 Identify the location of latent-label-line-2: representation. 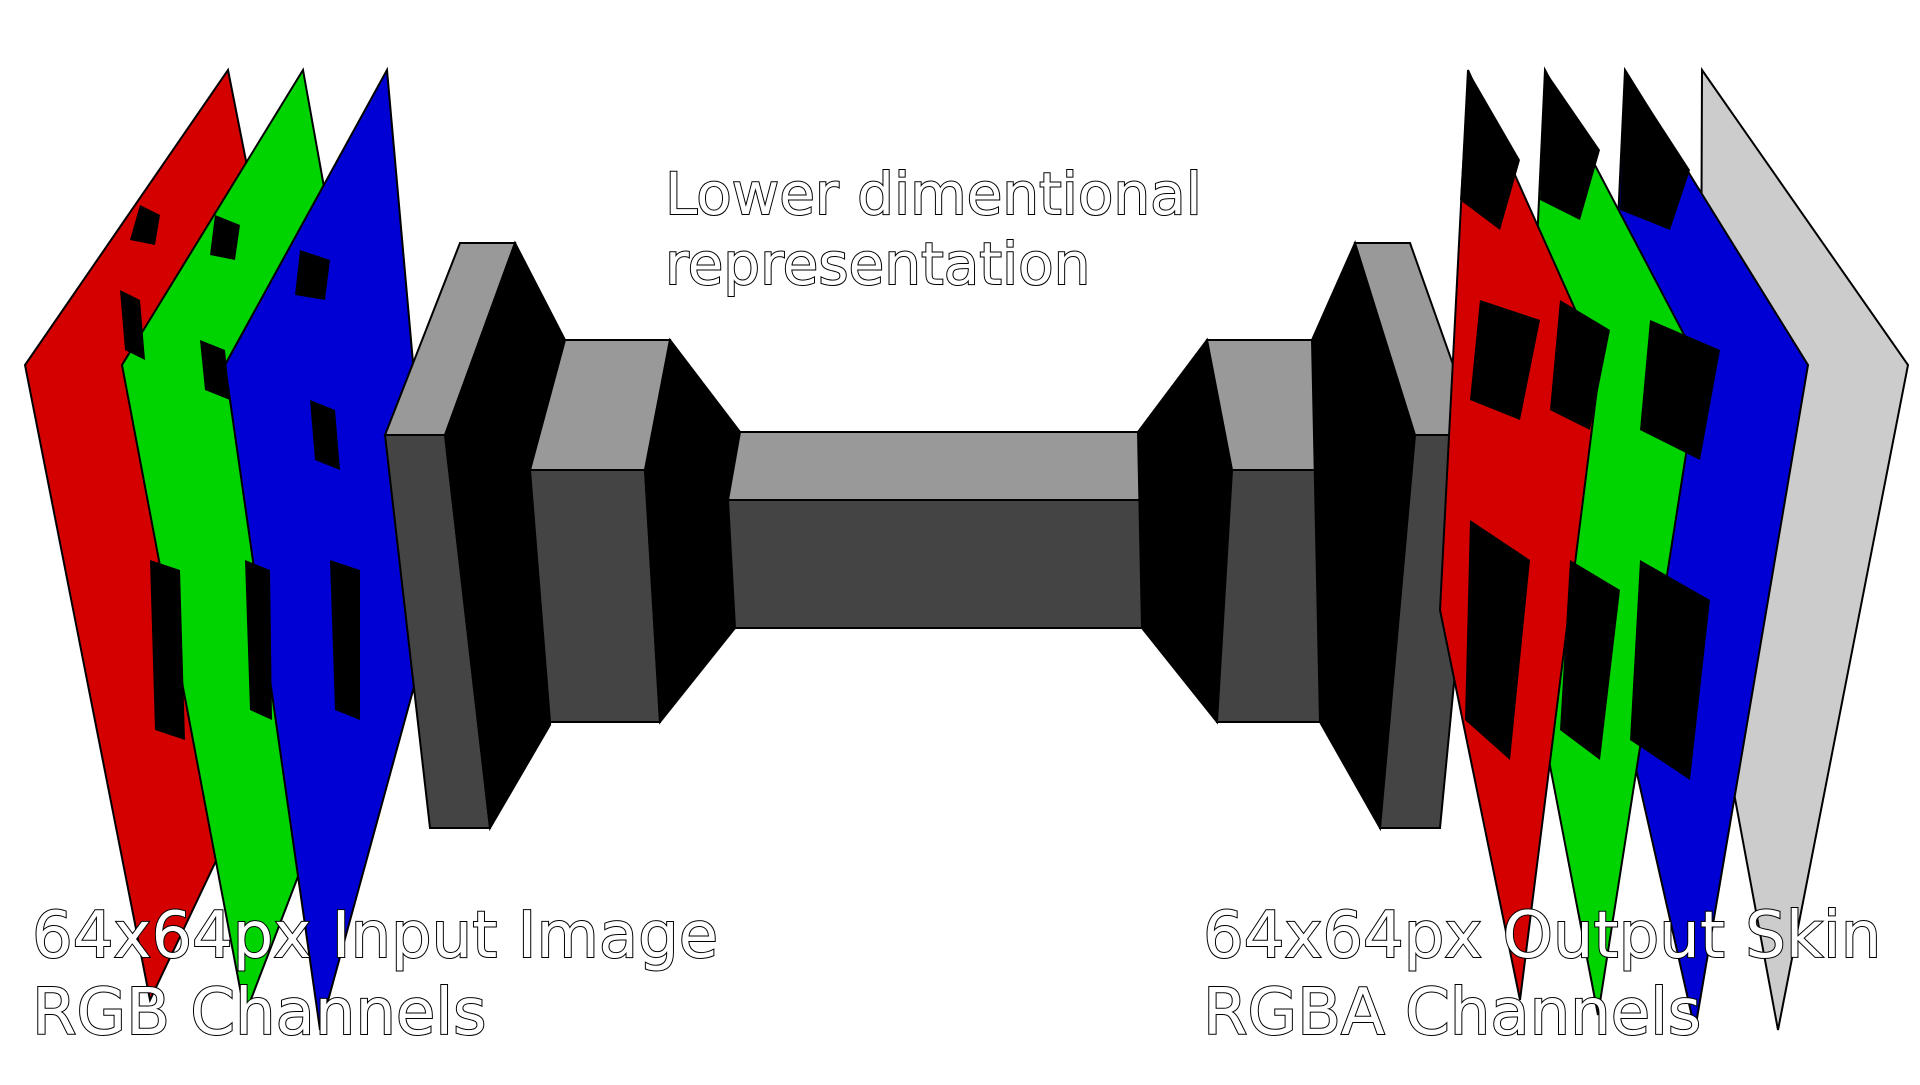
(877, 264).